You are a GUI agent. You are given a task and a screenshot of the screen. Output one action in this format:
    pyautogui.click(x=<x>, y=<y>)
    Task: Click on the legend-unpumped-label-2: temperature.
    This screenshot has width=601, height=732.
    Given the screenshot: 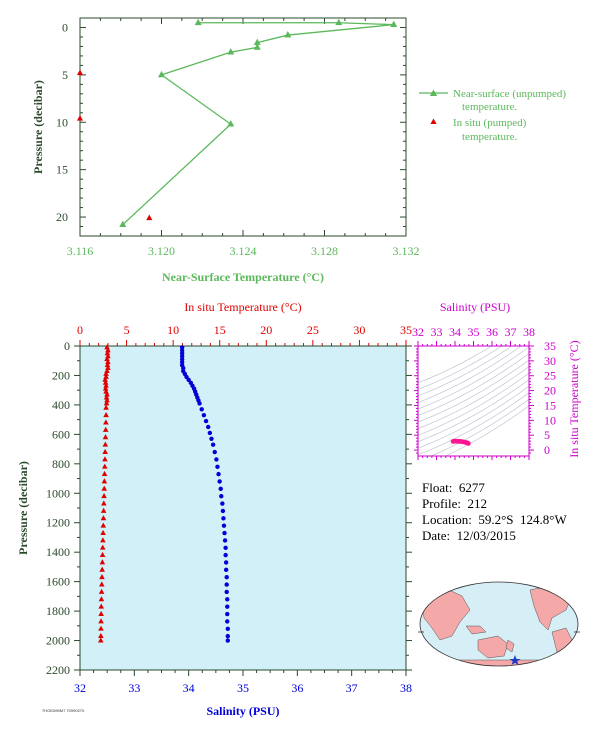 What is the action you would take?
    pyautogui.click(x=490, y=107)
    